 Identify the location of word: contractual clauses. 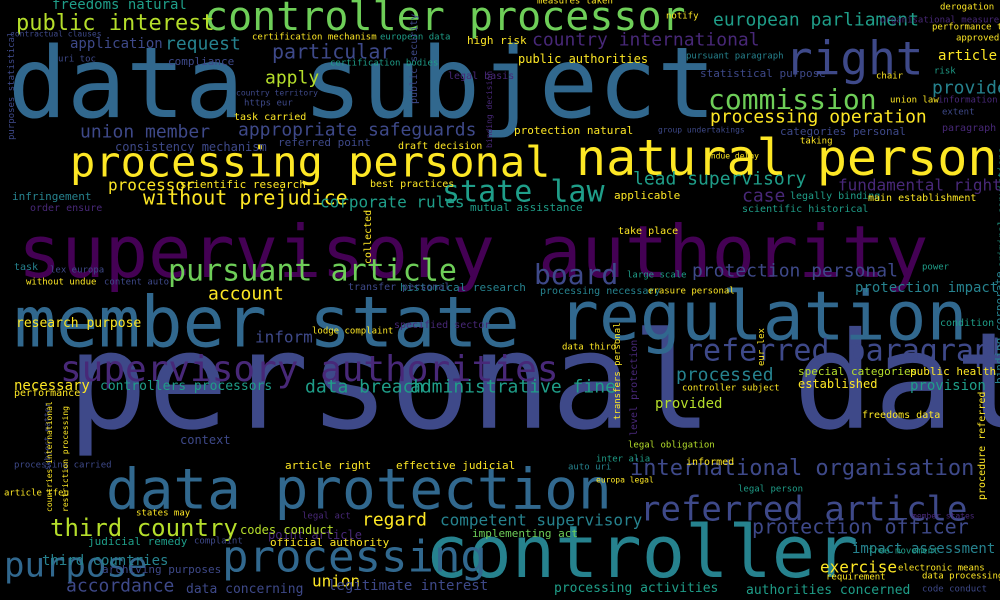
(56, 34).